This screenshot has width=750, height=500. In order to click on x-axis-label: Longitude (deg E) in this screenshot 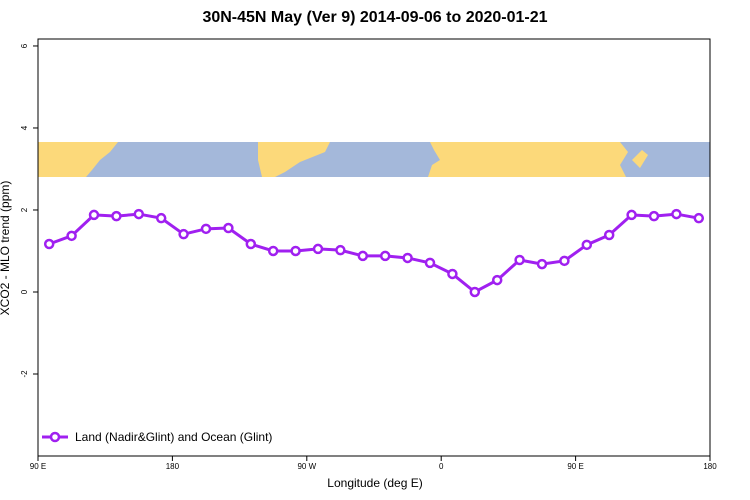, I will do `click(374, 483)`.